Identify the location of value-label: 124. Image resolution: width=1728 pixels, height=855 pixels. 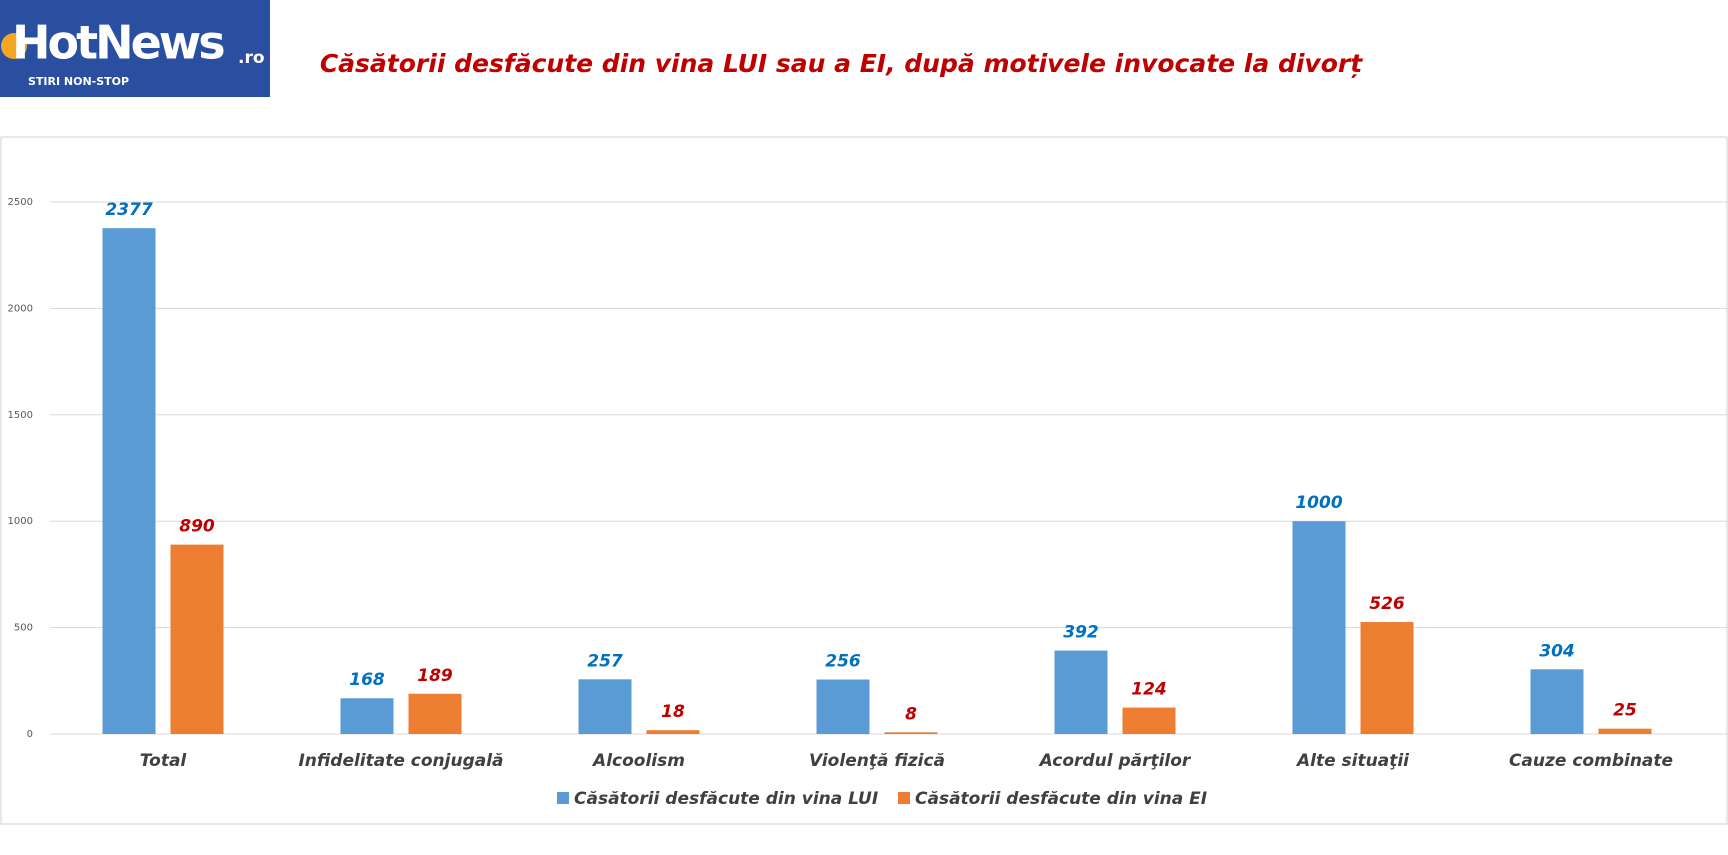
(1149, 690).